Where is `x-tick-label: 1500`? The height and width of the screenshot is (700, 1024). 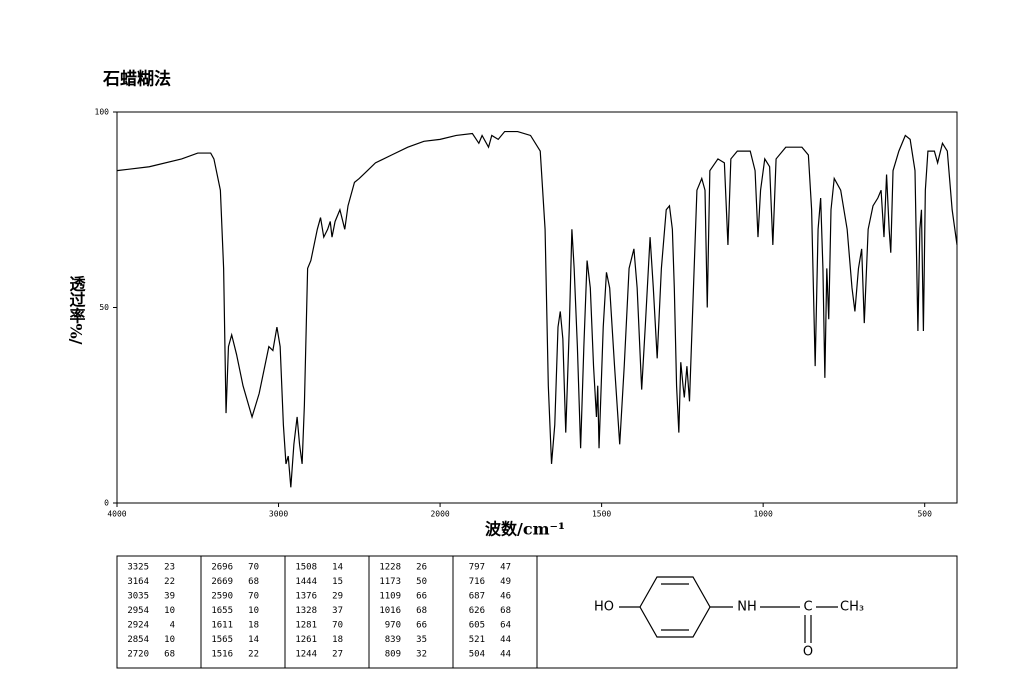
x-tick-label: 1500 is located at coordinates (601, 514).